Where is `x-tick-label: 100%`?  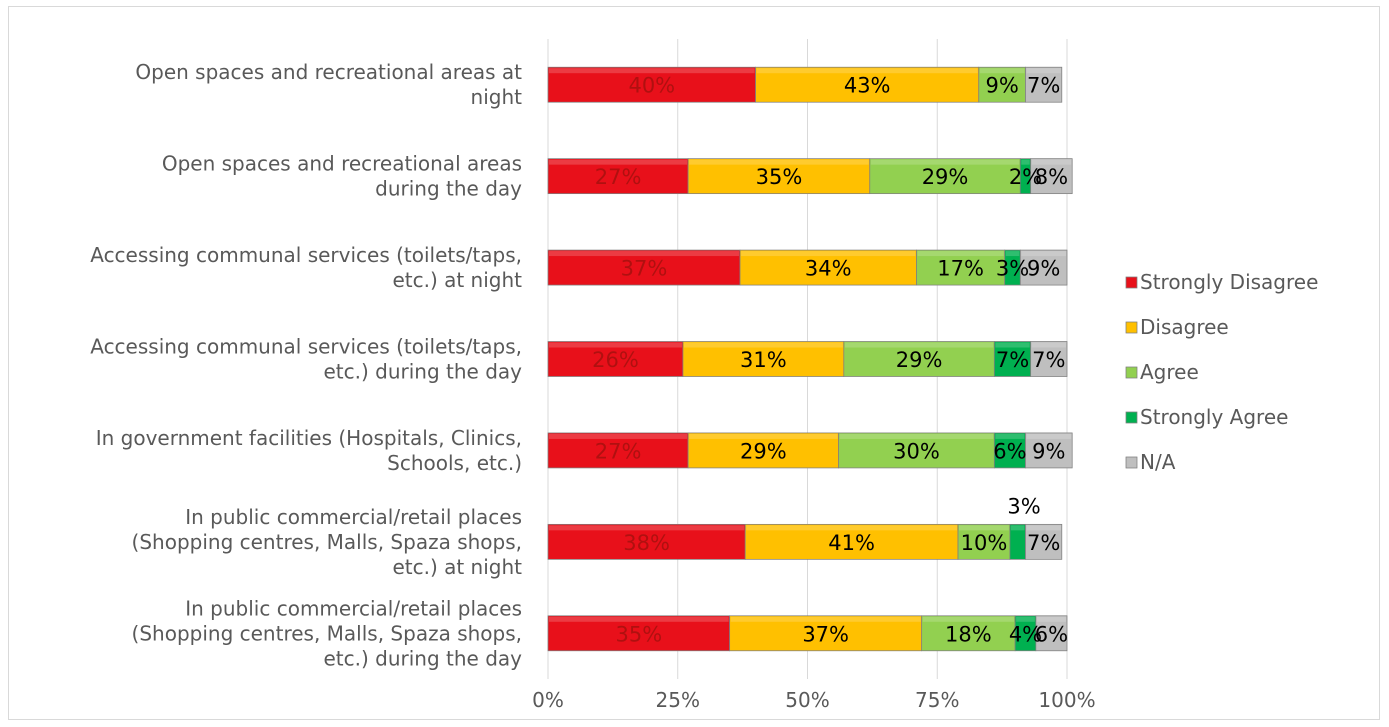
x-tick-label: 100% is located at coordinates (1066, 700).